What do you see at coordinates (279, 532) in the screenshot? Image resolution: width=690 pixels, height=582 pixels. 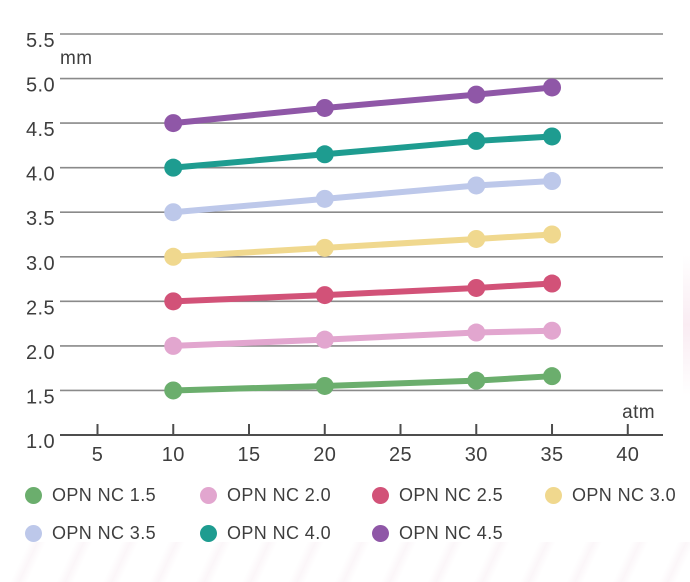 I see `legend-label-opn-nc-4-0: OPN NC 4.0` at bounding box center [279, 532].